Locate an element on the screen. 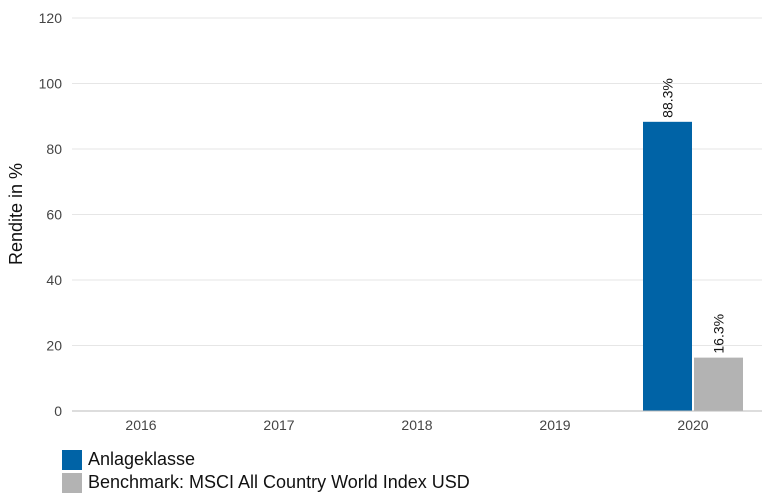  x-axis: 2016 2017 2018 2019 2020 is located at coordinates (416, 425).